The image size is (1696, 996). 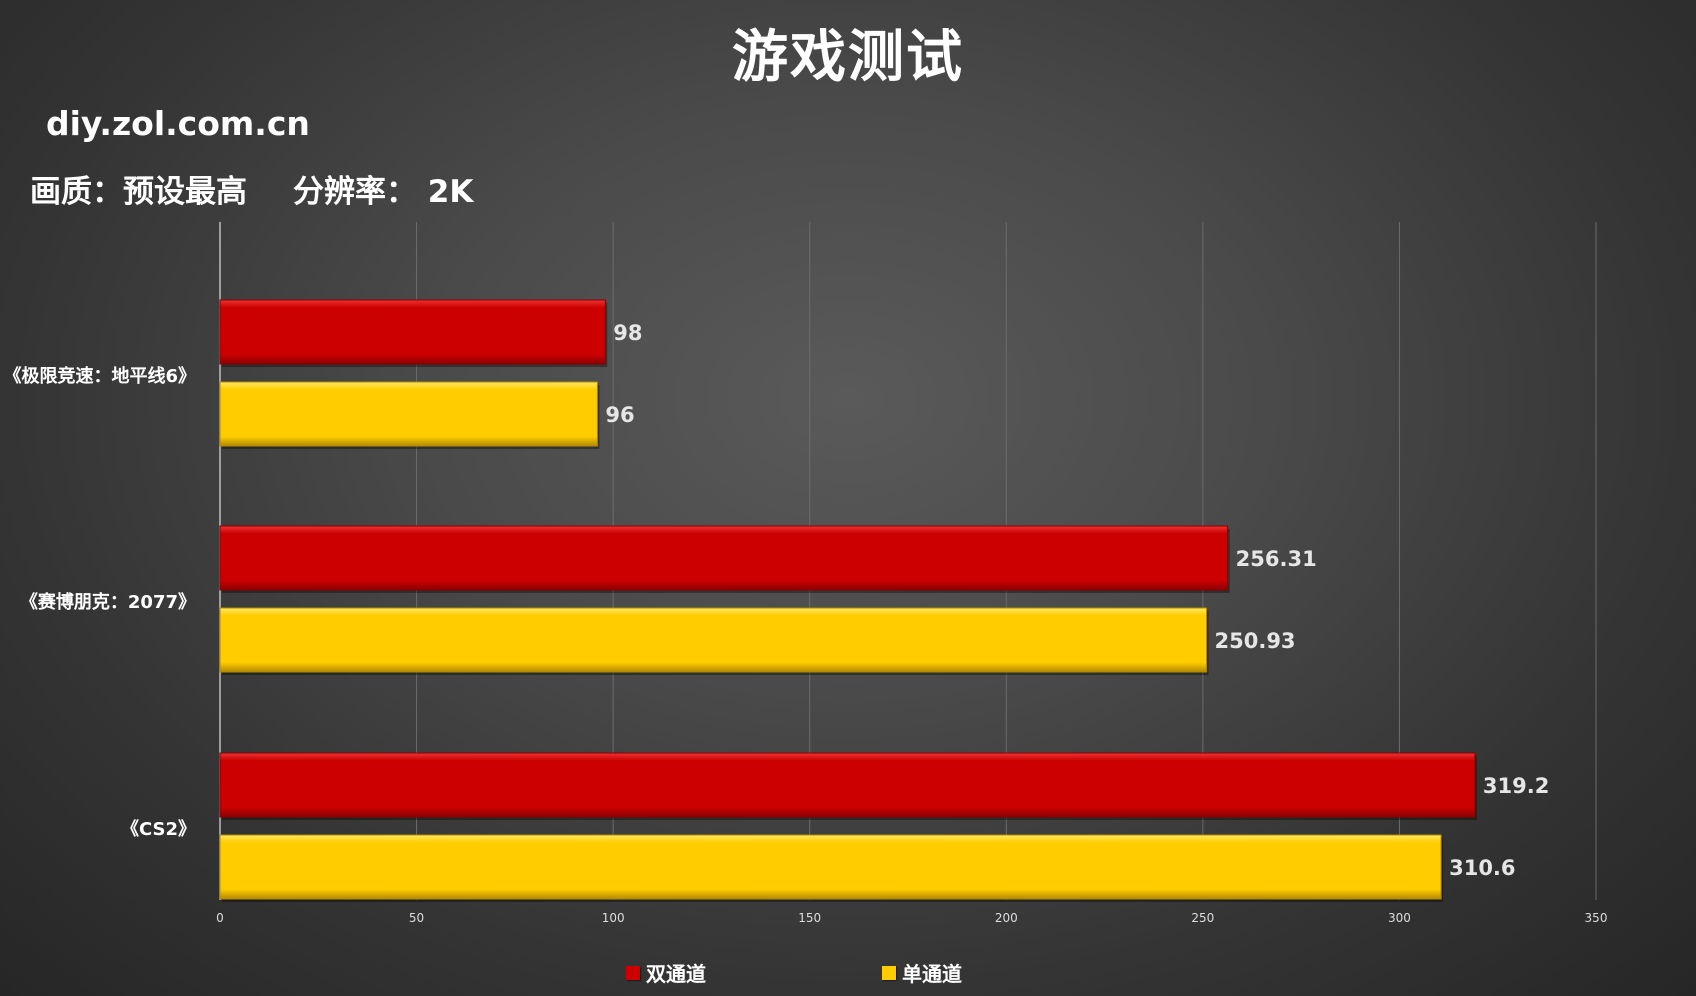 I want to click on legend-item-dual-channel: 双通道, so click(x=666, y=972).